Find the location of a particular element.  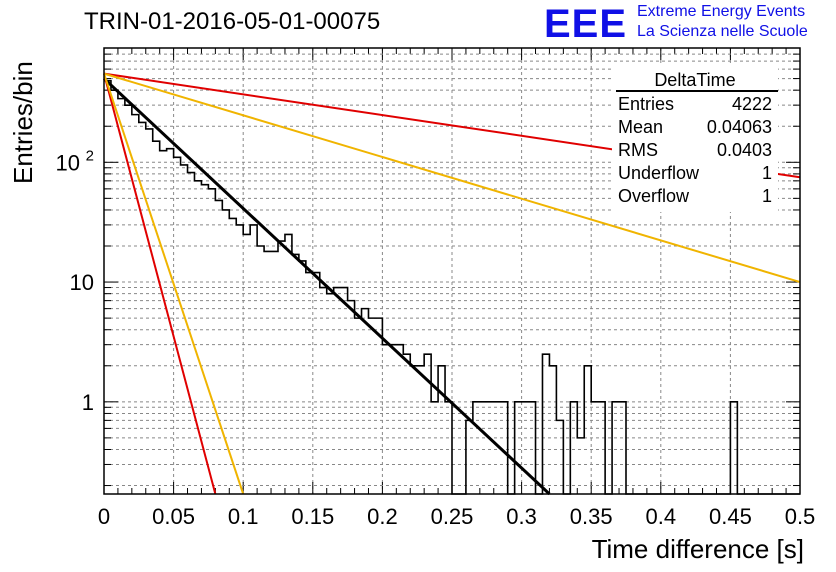

logo-line-1: Extreme Energy Events is located at coordinates (721, 11).